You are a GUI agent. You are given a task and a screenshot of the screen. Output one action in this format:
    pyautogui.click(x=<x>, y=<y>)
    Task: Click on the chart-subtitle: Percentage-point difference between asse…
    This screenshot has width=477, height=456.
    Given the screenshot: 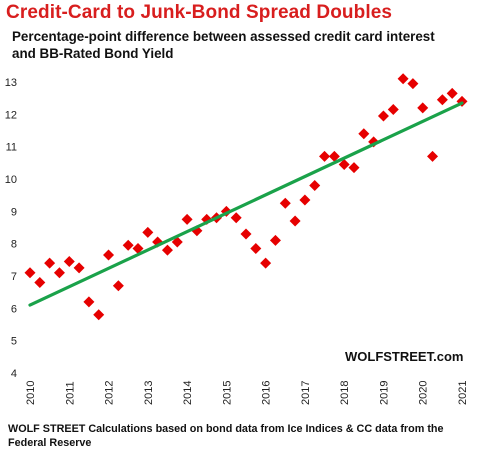 What is the action you would take?
    pyautogui.click(x=223, y=45)
    